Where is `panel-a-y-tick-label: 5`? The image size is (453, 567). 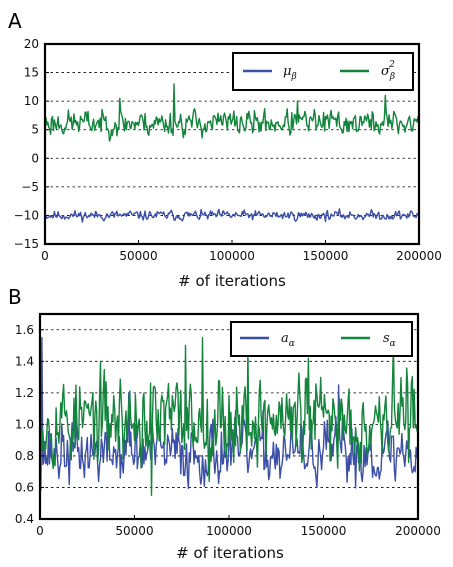
panel-a-y-tick-label: 5 is located at coordinates (35, 130).